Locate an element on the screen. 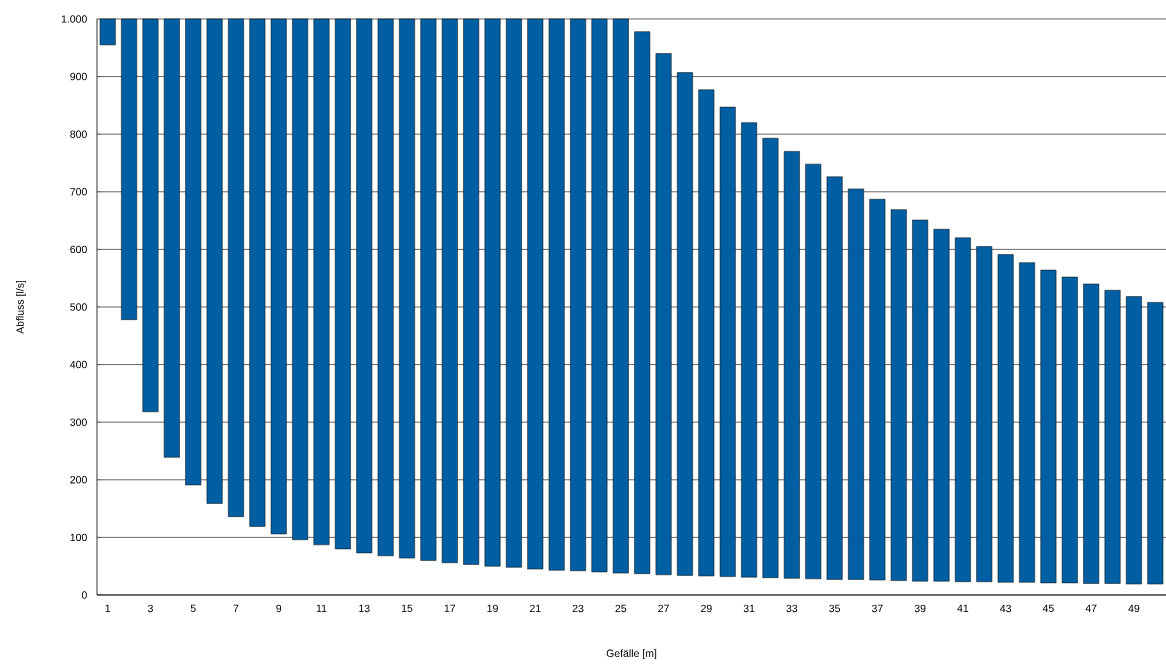 This screenshot has height=670, width=1166. x-tick-label: 25 is located at coordinates (621, 608).